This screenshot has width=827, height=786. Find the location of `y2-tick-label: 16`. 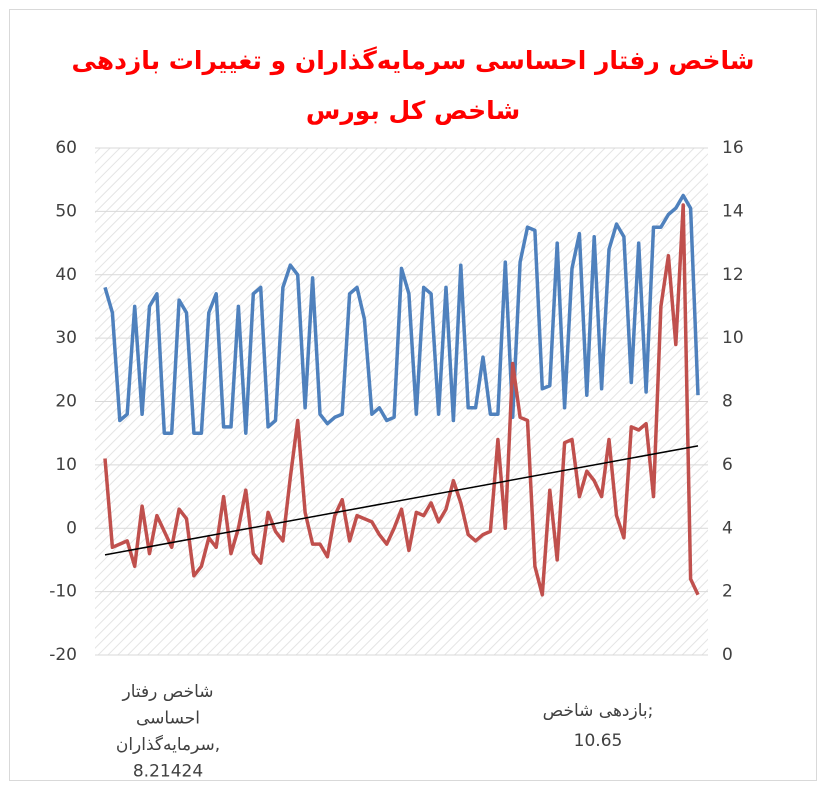

y2-tick-label: 16 is located at coordinates (733, 148).